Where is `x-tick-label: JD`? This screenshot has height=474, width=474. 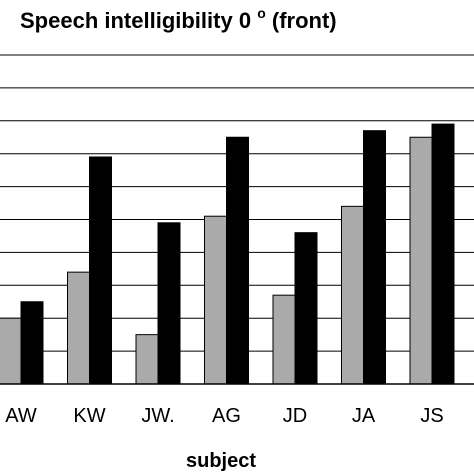 x-tick-label: JD is located at coordinates (295, 416).